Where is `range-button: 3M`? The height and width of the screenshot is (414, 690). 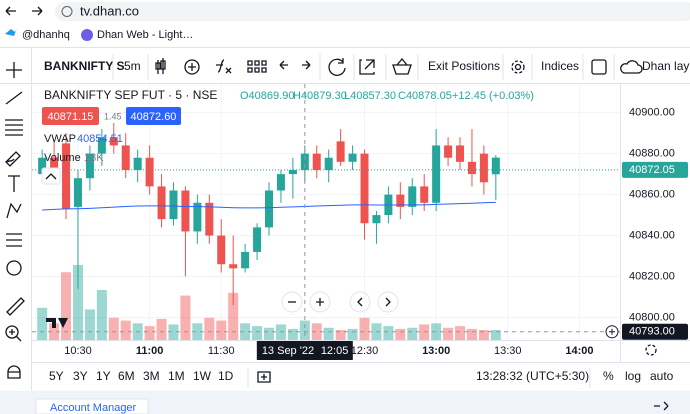
range-button: 3M is located at coordinates (151, 376).